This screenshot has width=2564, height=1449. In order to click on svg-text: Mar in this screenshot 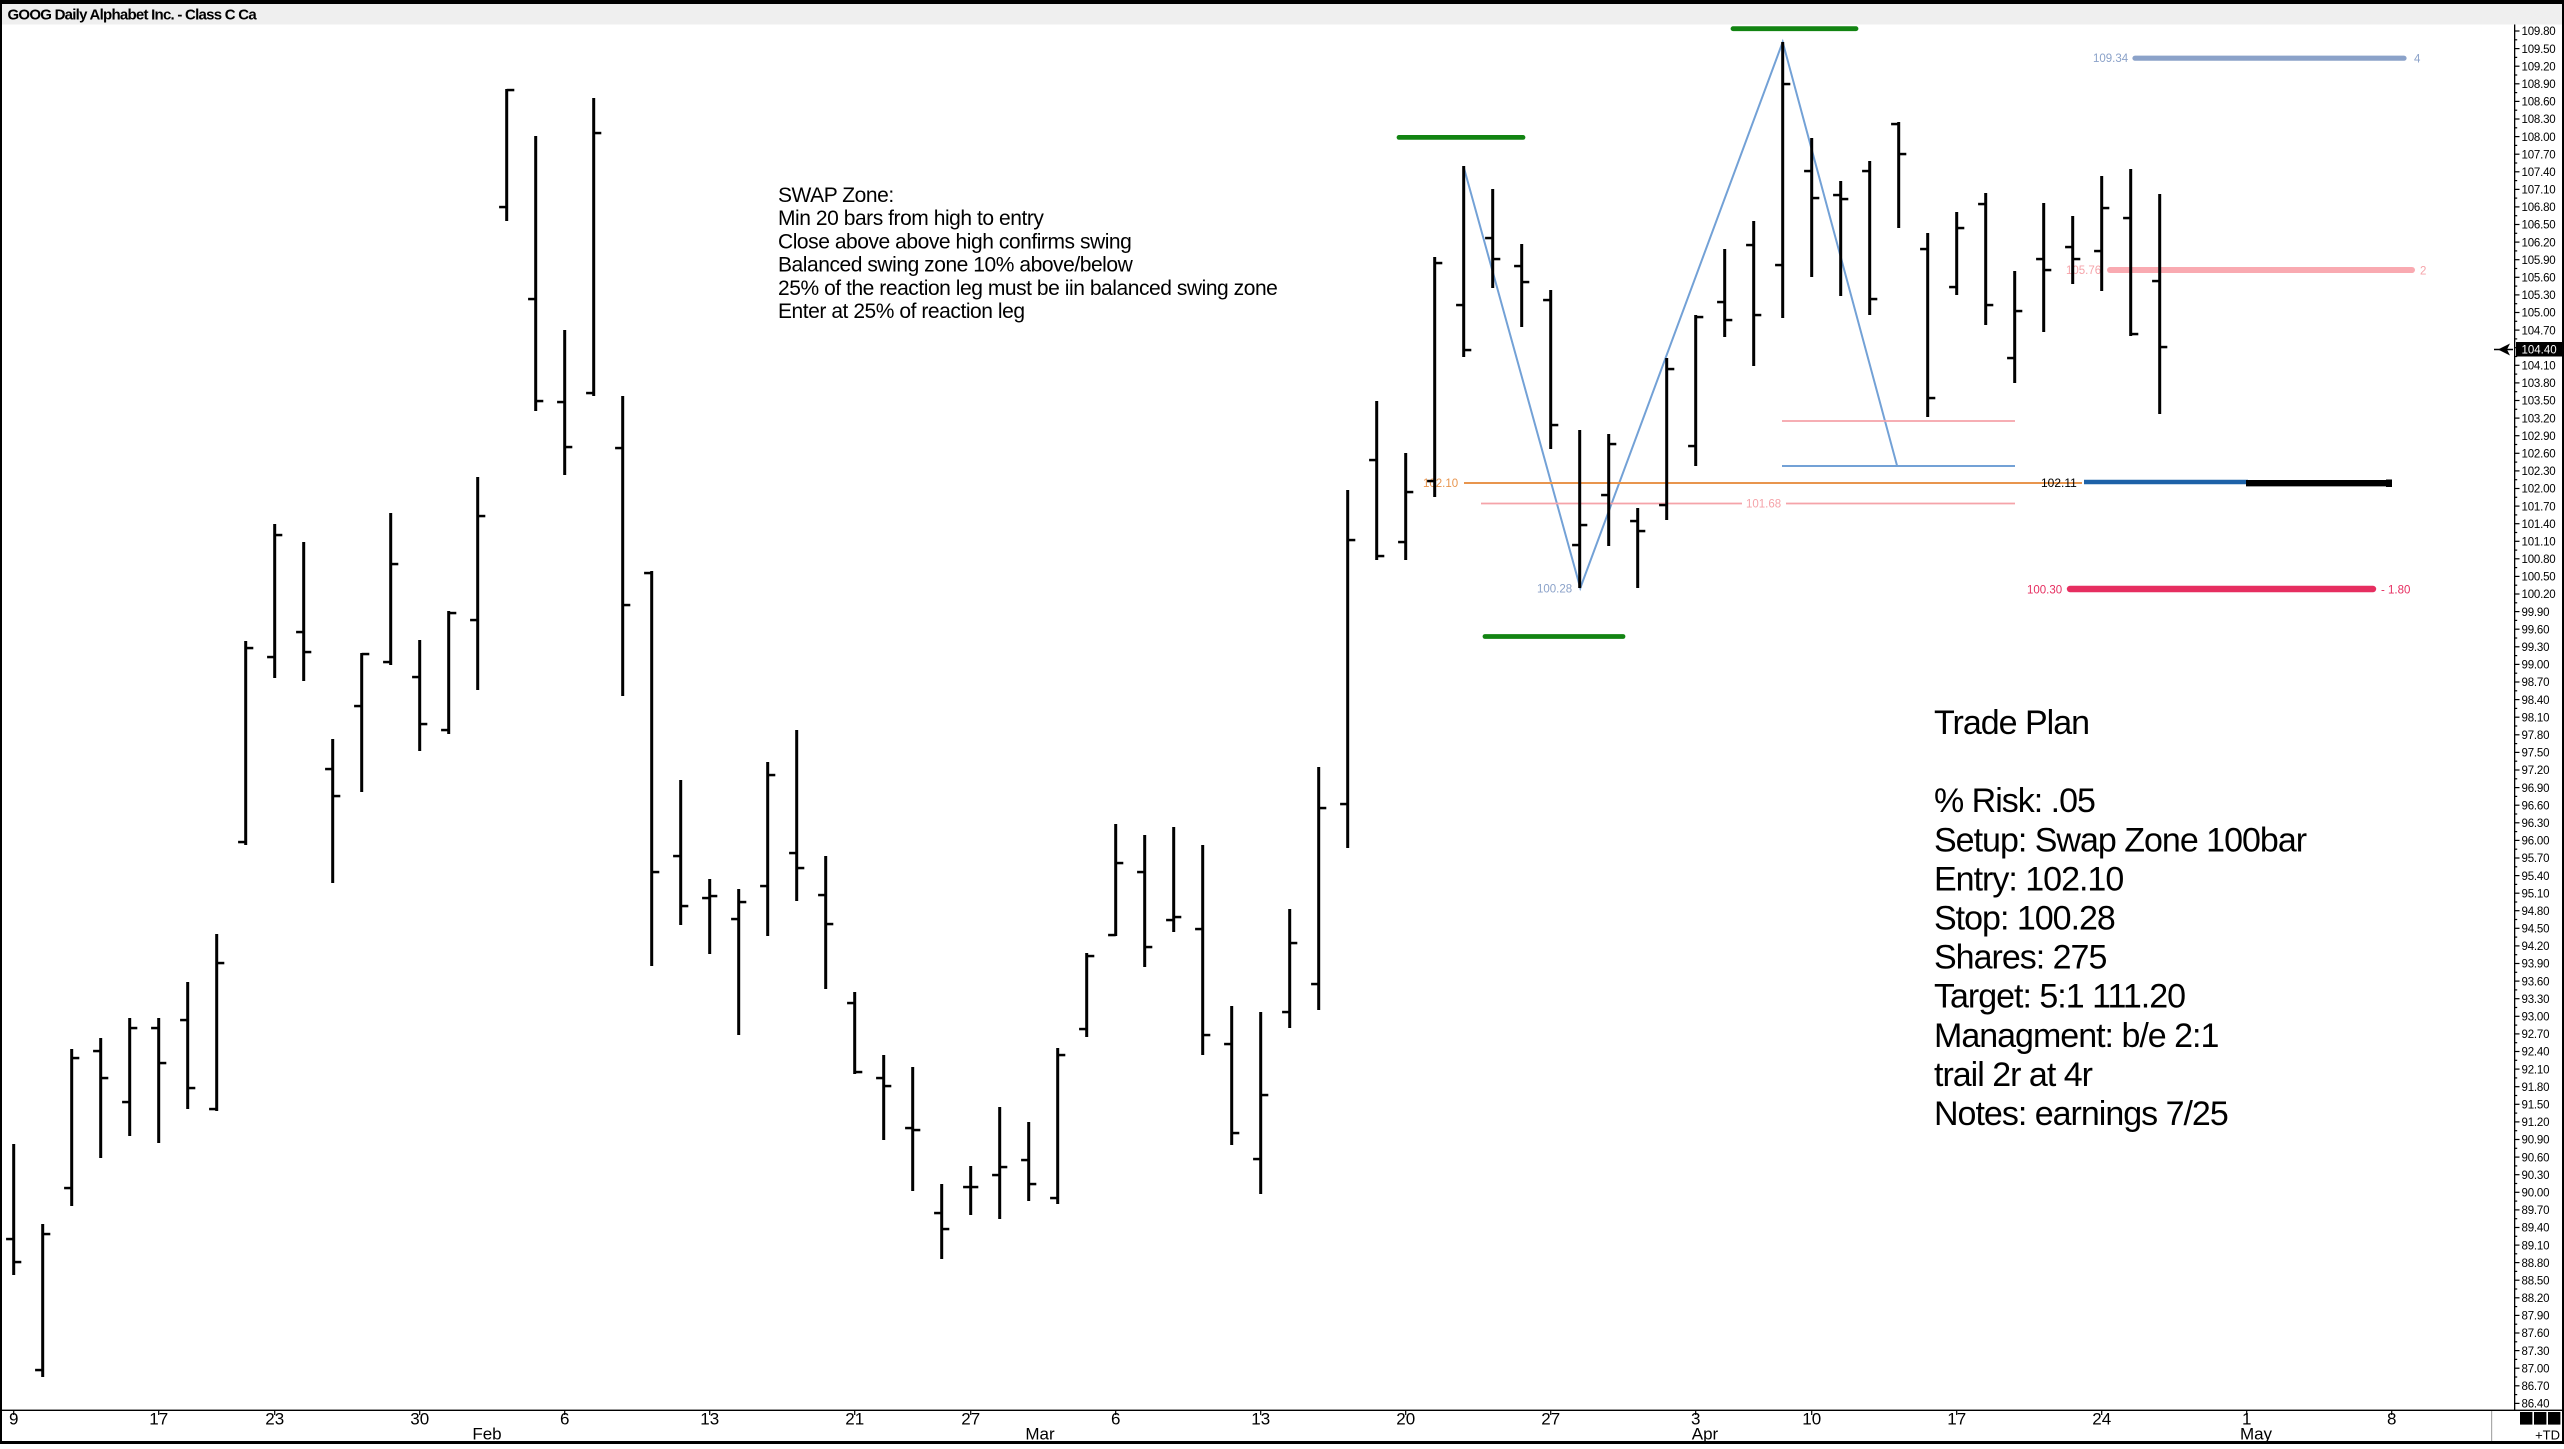, I will do `click(1040, 1434)`.